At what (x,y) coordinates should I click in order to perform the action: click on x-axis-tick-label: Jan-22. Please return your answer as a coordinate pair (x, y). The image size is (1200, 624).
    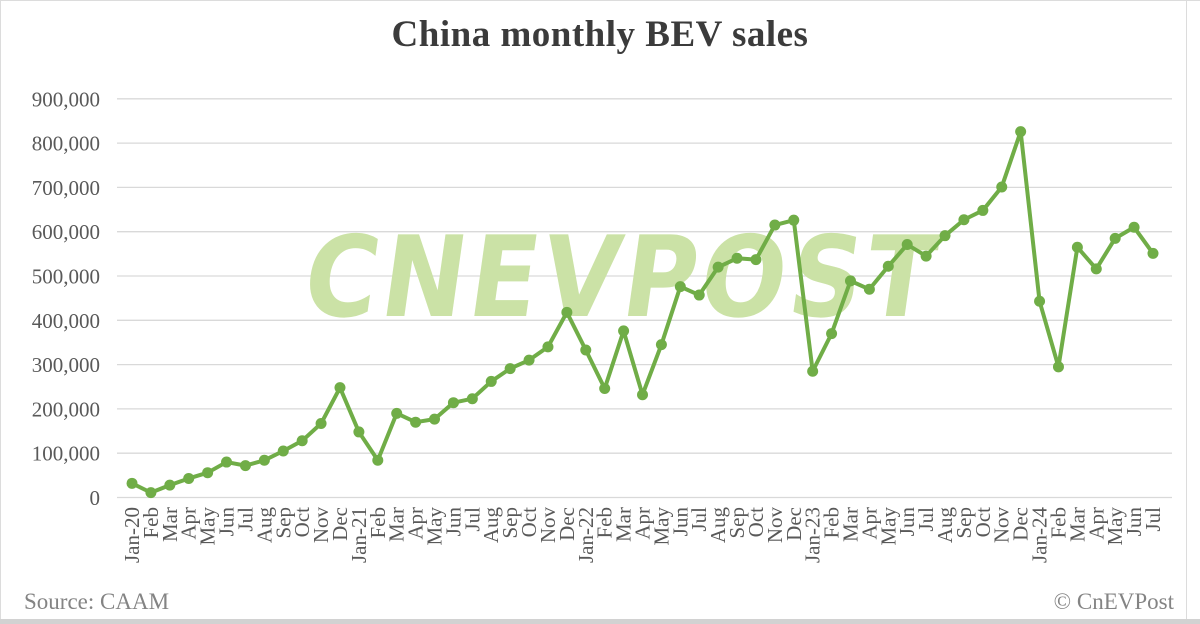
    Looking at the image, I should click on (586, 535).